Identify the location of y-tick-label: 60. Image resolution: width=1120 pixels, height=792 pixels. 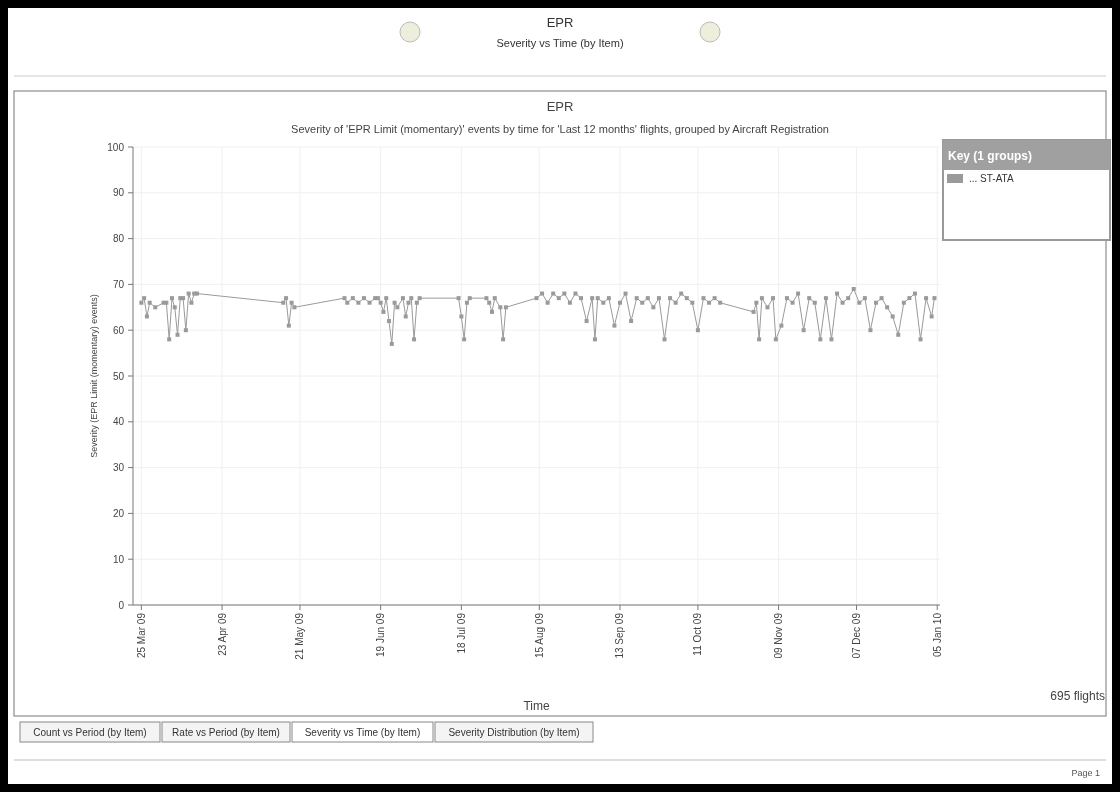
(118, 330).